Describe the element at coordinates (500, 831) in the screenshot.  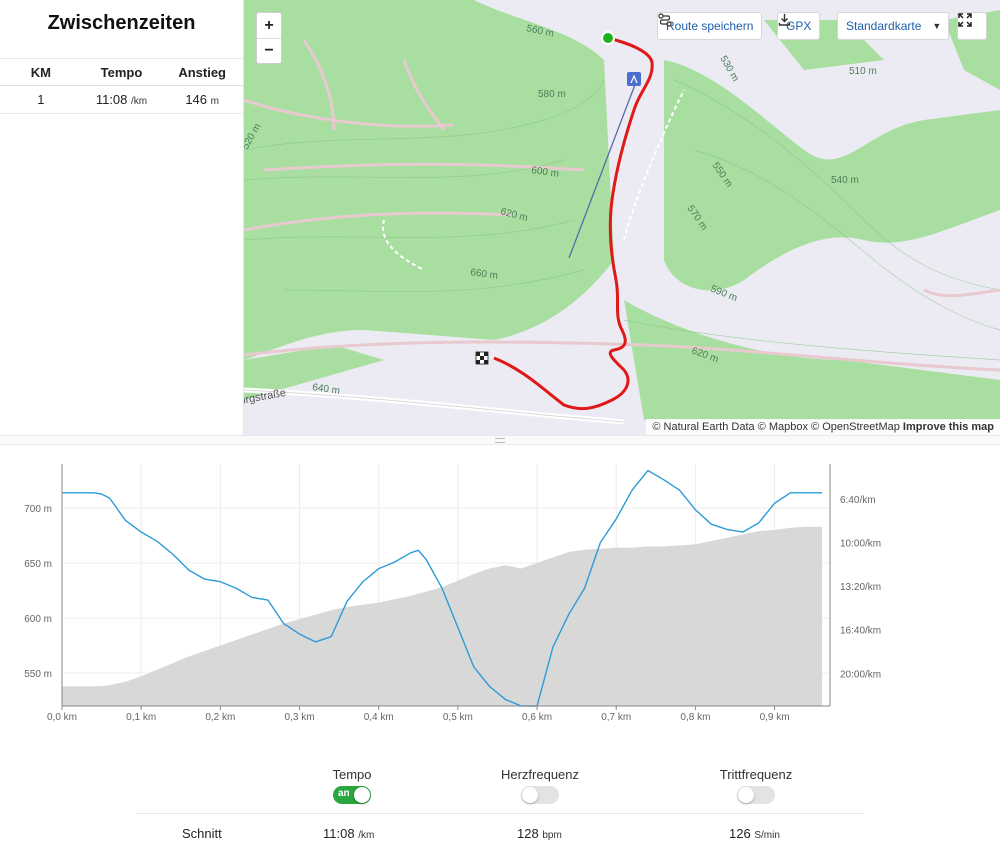
I see `average-row: Schnitt 11:08 /km 128 bpm 126 S/min` at that location.